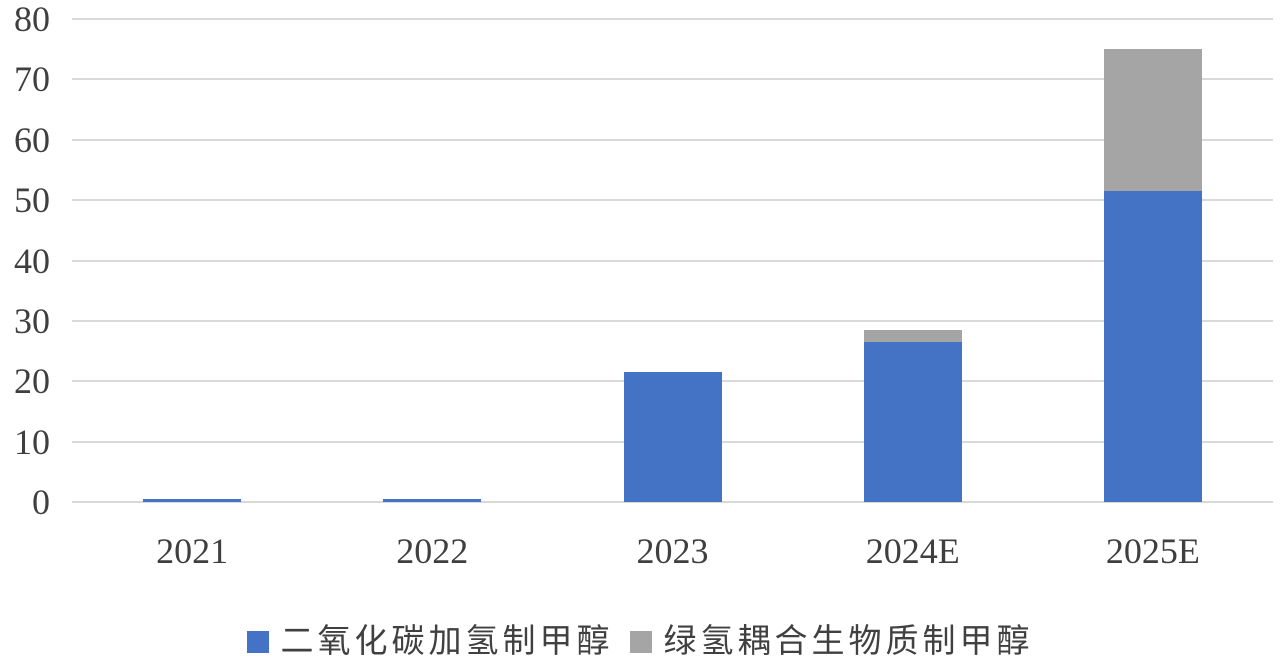 The width and height of the screenshot is (1280, 664). I want to click on legend-item-green-hydrogen-biomass: 绿氢耦合生物质制甲醇, so click(831, 642).